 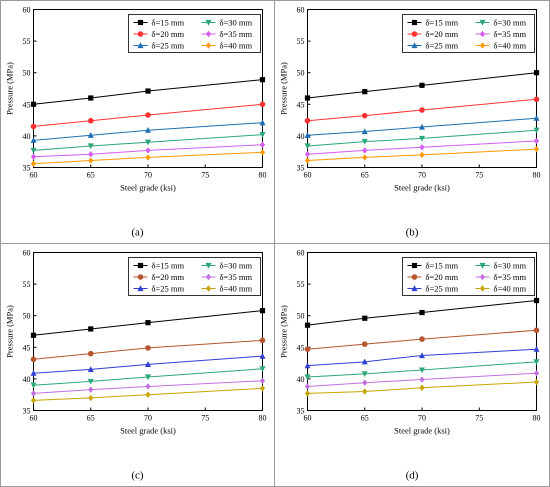 What do you see at coordinates (442, 34) in the screenshot?
I see `legend-label: δ=20 mm` at bounding box center [442, 34].